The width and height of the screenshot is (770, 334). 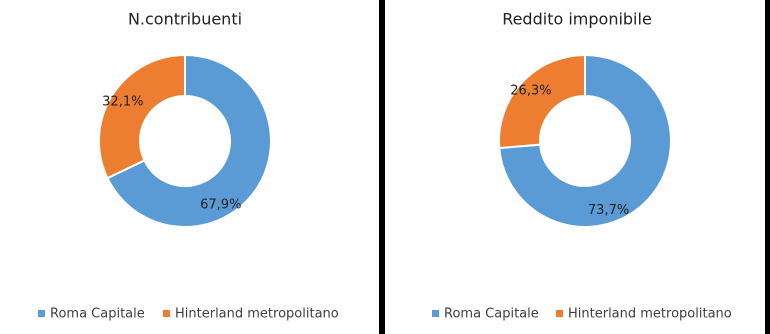 What do you see at coordinates (577, 19) in the screenshot?
I see `chart-title: Reddito imponibile` at bounding box center [577, 19].